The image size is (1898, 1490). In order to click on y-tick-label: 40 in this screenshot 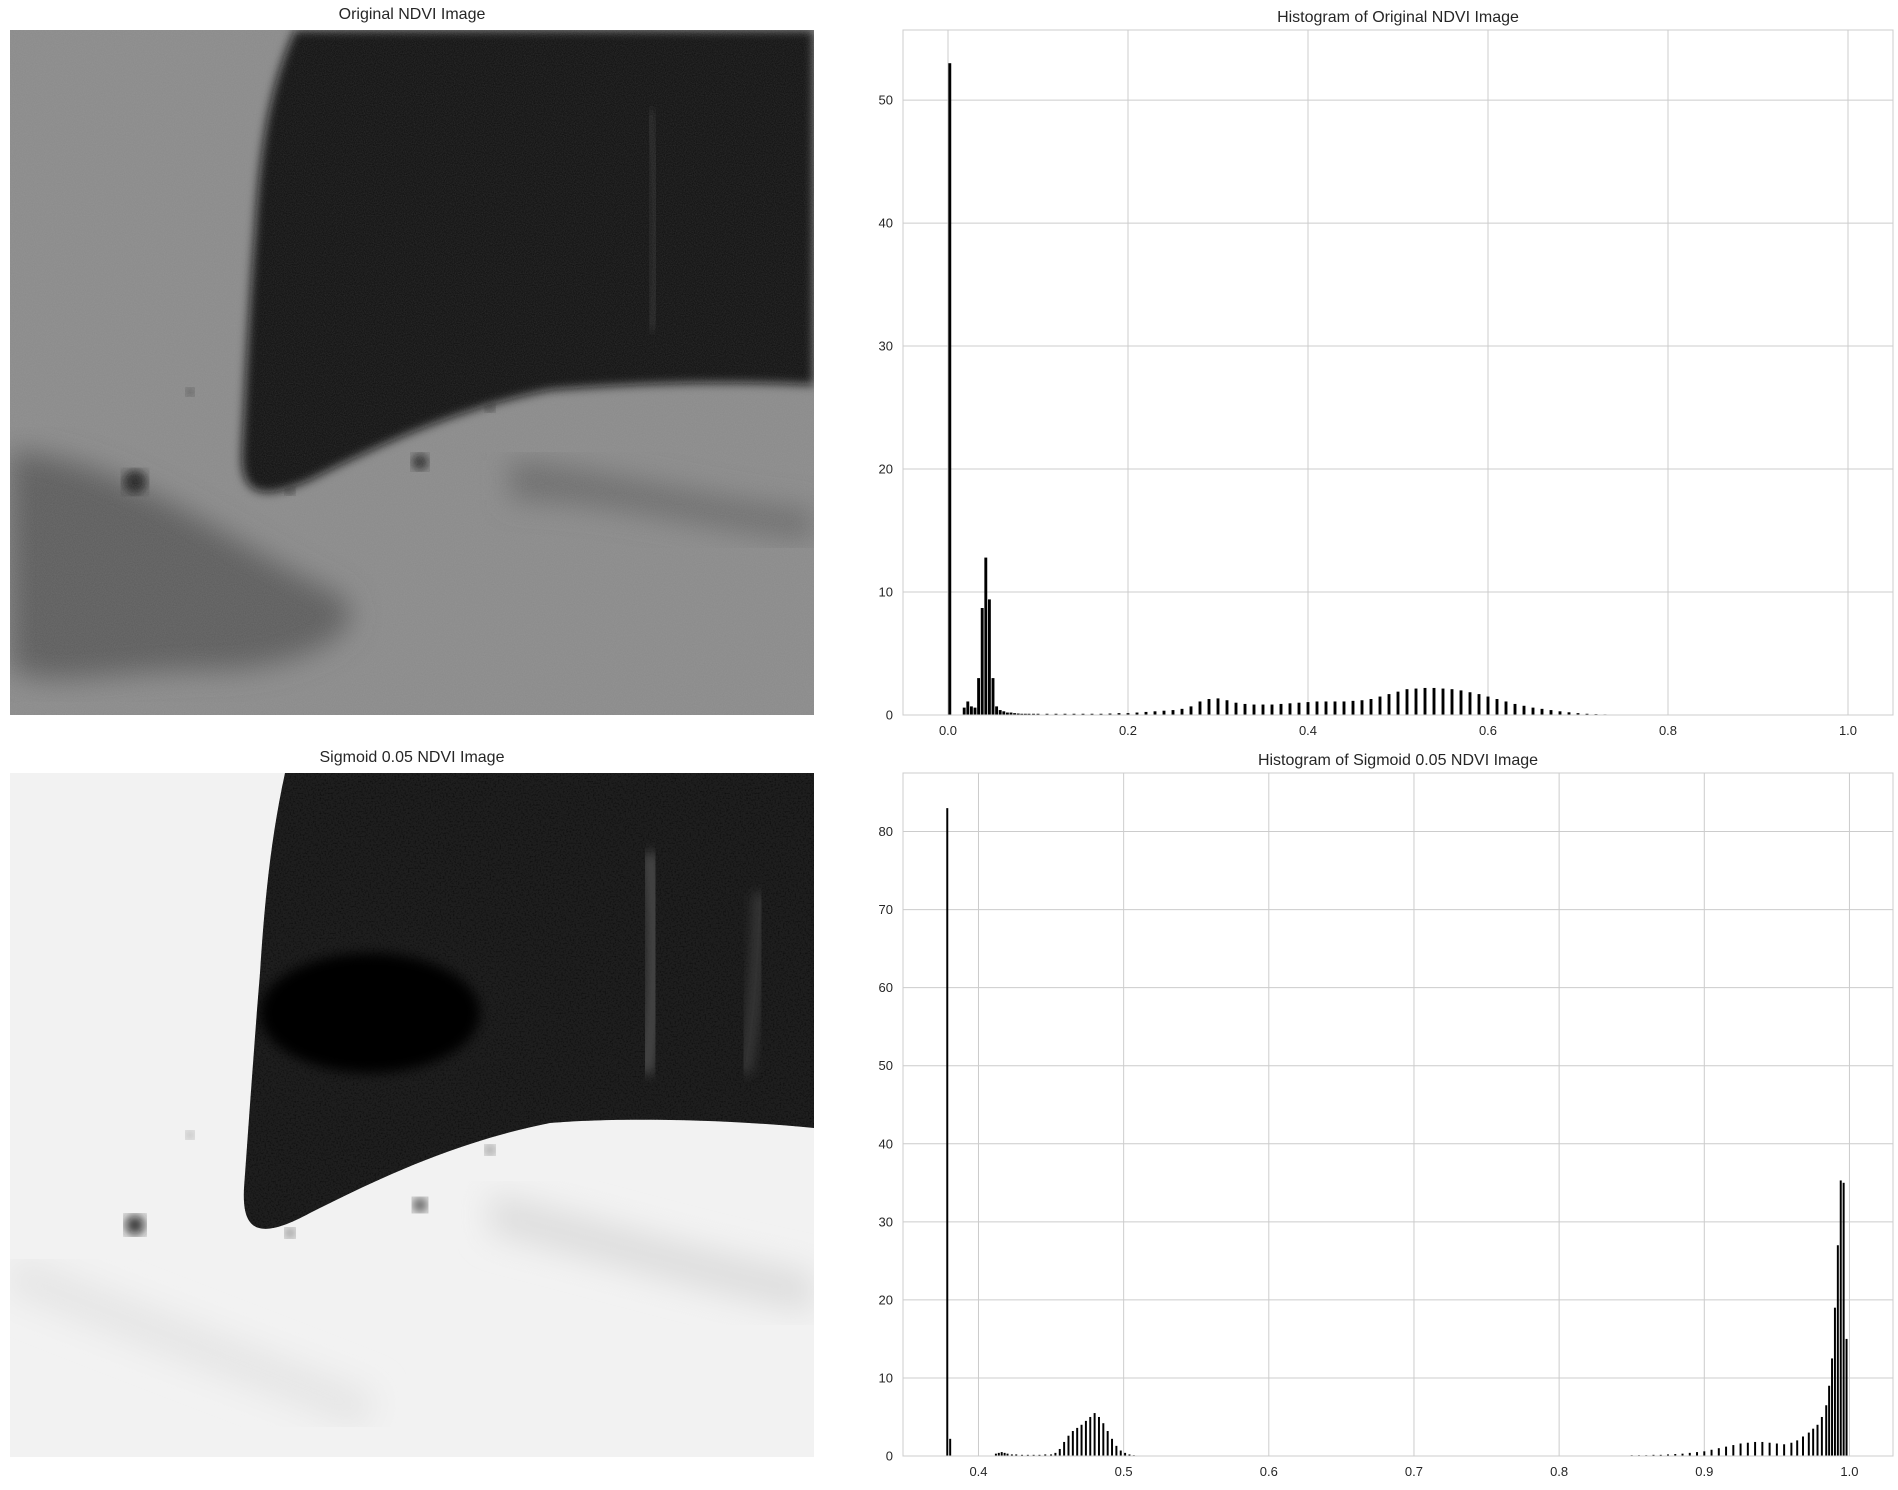, I will do `click(886, 1143)`.